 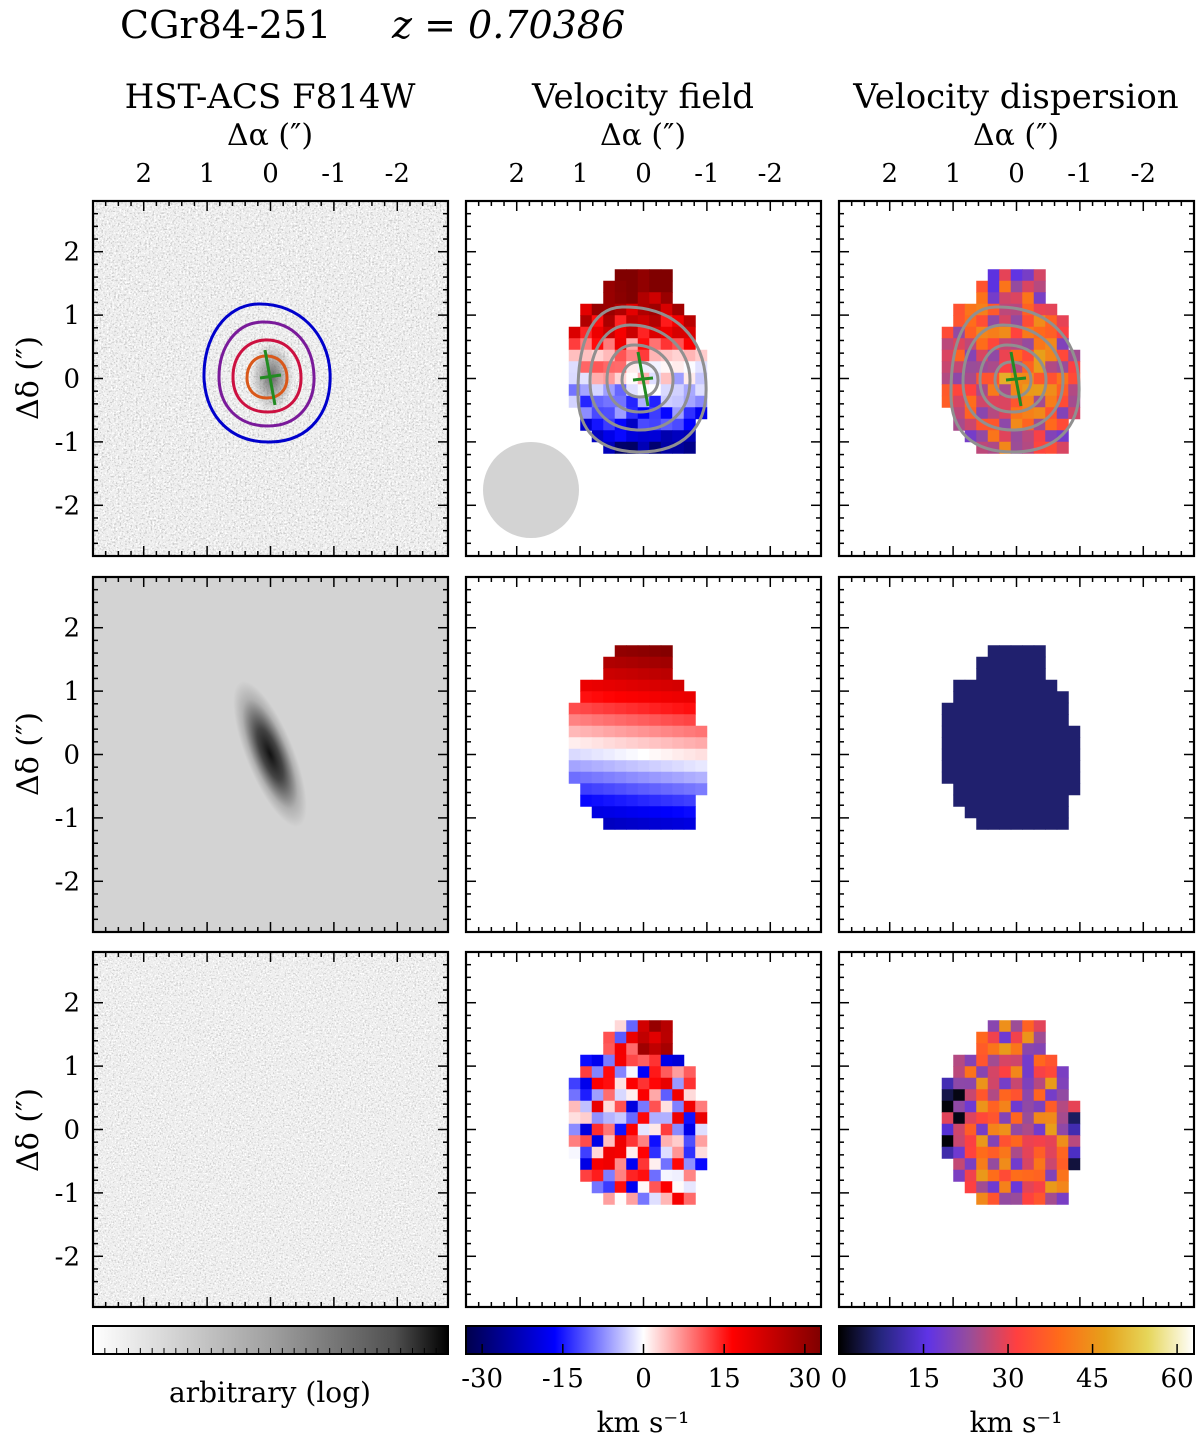 I want to click on column-title-hst: HST-ACS F814W, so click(x=270, y=97).